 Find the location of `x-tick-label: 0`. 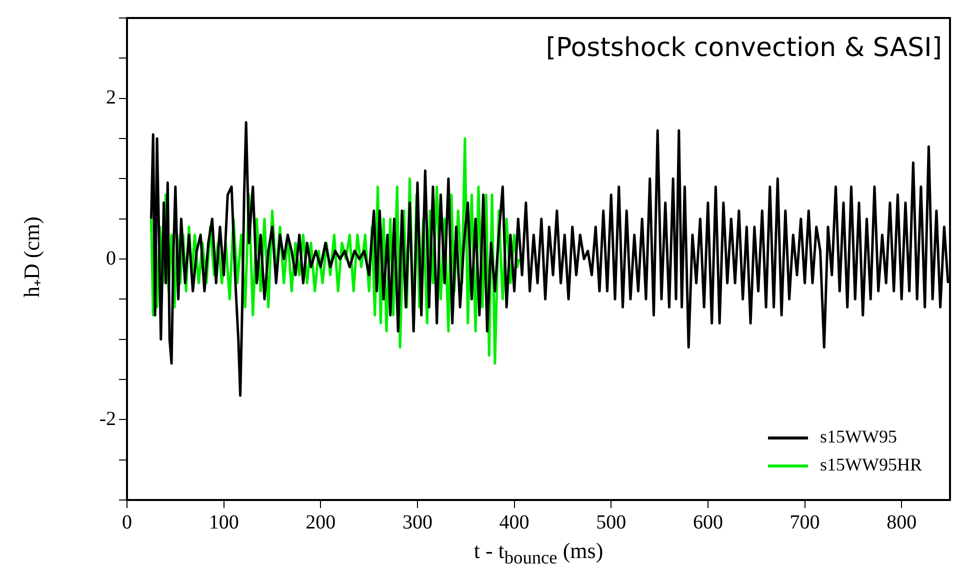

x-tick-label: 0 is located at coordinates (127, 522).